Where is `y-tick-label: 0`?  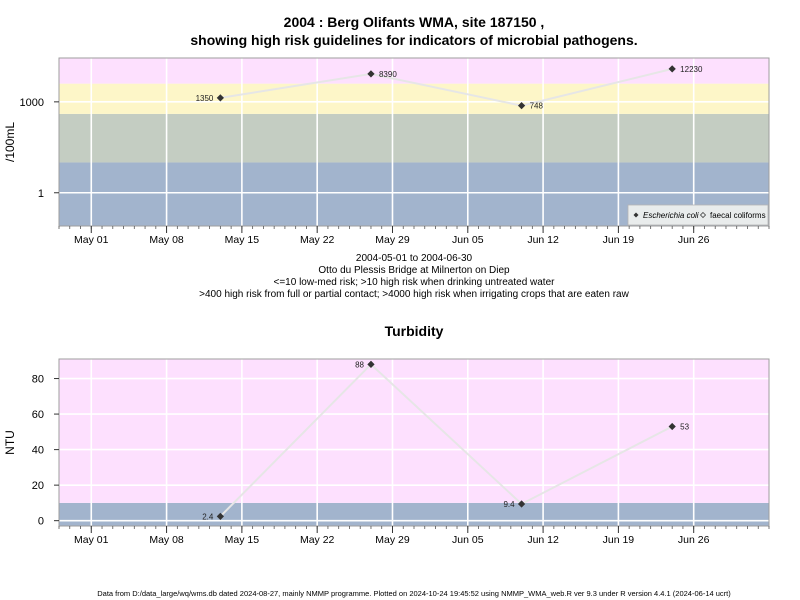 y-tick-label: 0 is located at coordinates (41, 522).